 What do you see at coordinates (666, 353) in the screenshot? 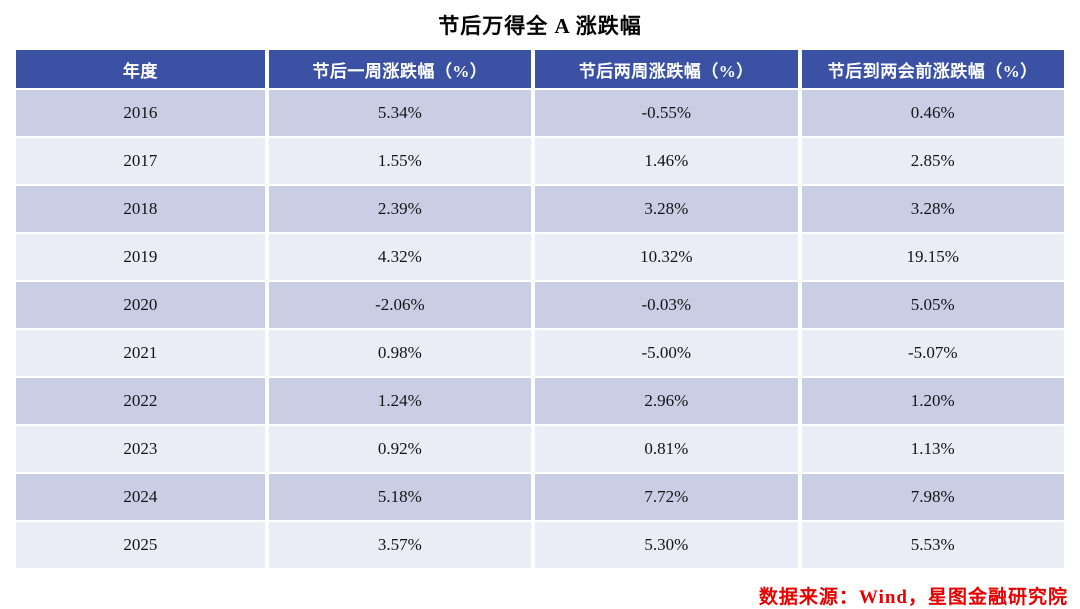
I see `value-cell: -5.00%` at bounding box center [666, 353].